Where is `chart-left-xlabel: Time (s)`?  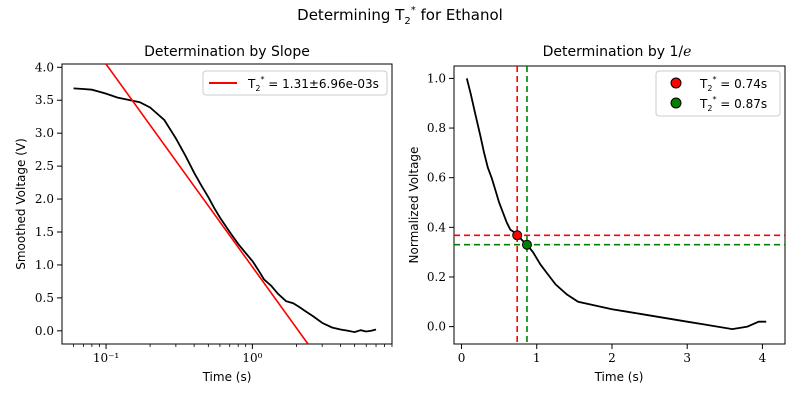 chart-left-xlabel: Time (s) is located at coordinates (227, 377).